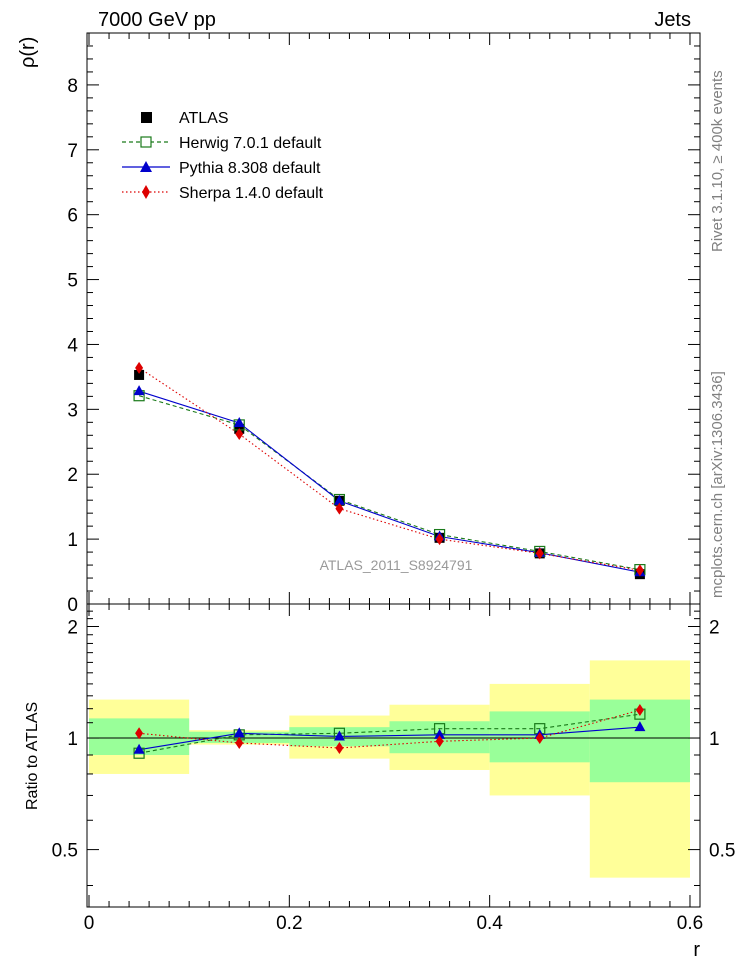 This screenshot has width=746, height=972. I want to click on ratio-y-tick-label-right: 1, so click(714, 739).